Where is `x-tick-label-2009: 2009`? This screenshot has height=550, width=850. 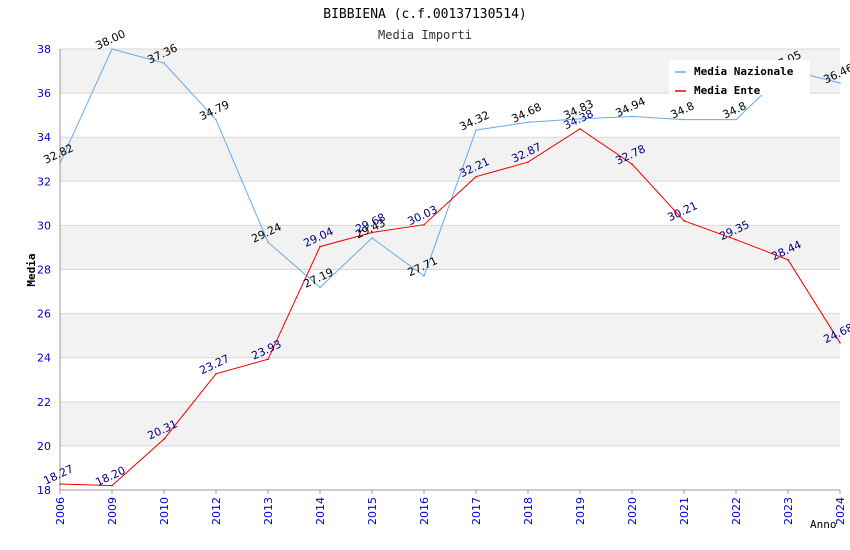
x-tick-label-2009: 2009 is located at coordinates (112, 511).